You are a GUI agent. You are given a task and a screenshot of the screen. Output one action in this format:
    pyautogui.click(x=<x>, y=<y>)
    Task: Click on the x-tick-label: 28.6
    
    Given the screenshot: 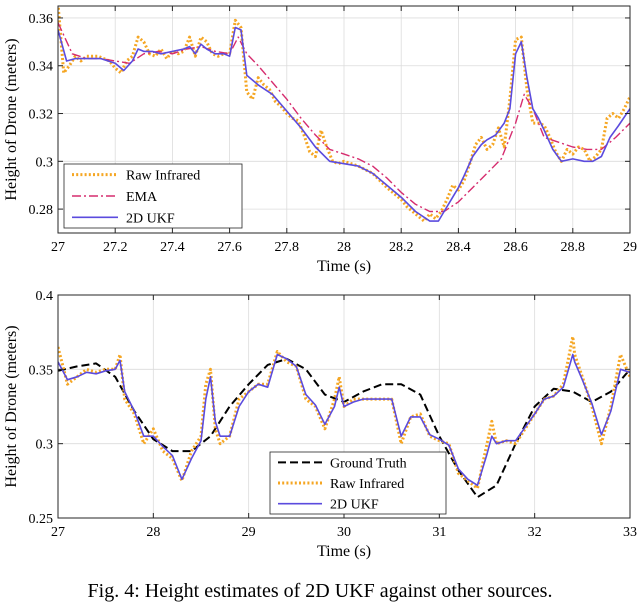 What is the action you would take?
    pyautogui.click(x=515, y=247)
    